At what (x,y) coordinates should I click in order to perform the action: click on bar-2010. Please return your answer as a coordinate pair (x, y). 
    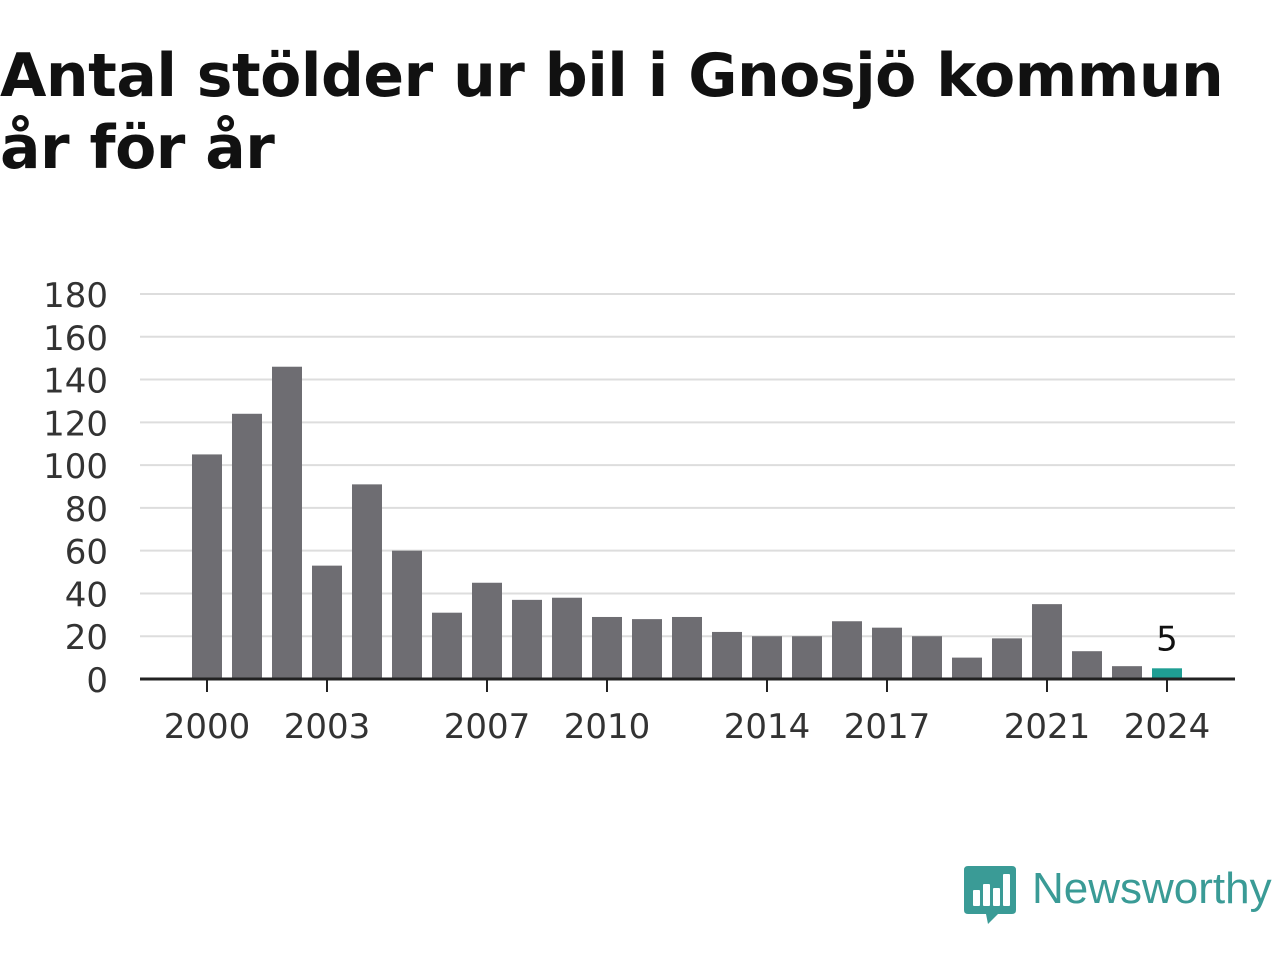
    Looking at the image, I should click on (607, 647).